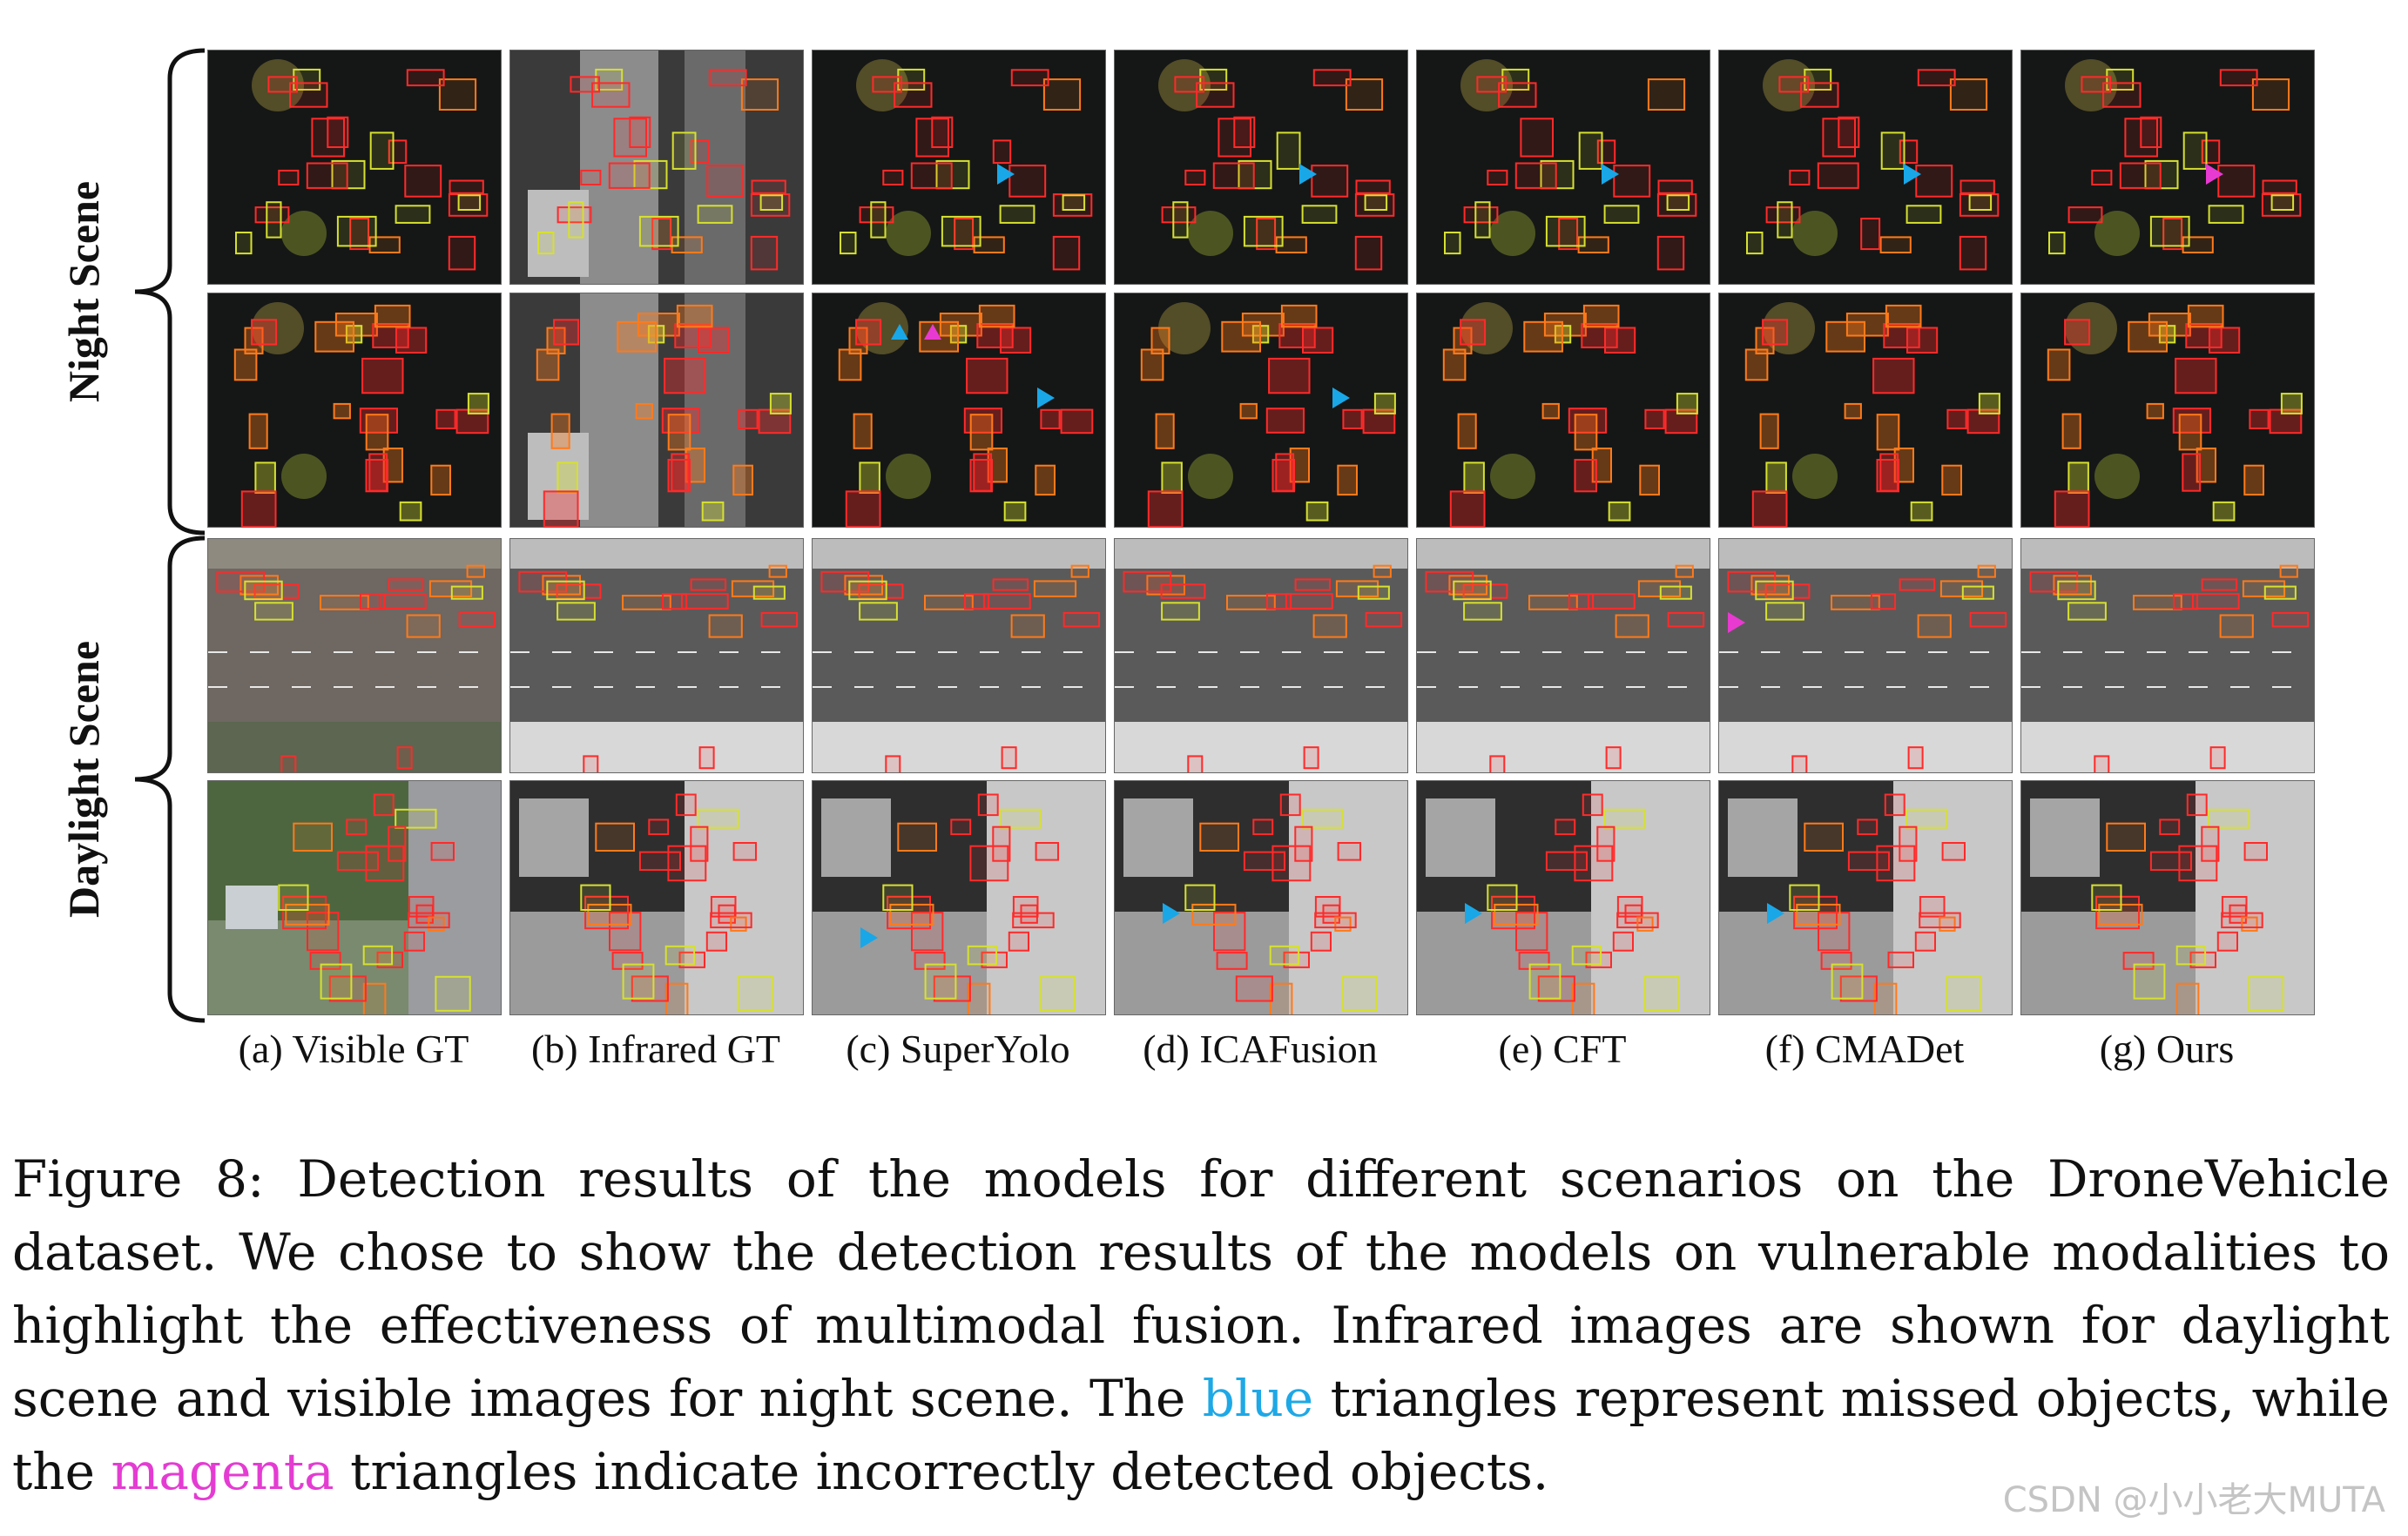 The image size is (2408, 1536). What do you see at coordinates (83, 292) in the screenshot?
I see `night-scene-label: Night Scene` at bounding box center [83, 292].